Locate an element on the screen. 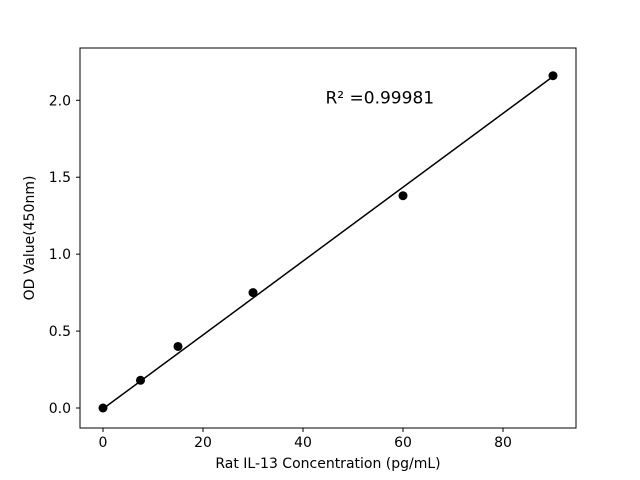  y-tick-label: 0.5 is located at coordinates (60, 332).